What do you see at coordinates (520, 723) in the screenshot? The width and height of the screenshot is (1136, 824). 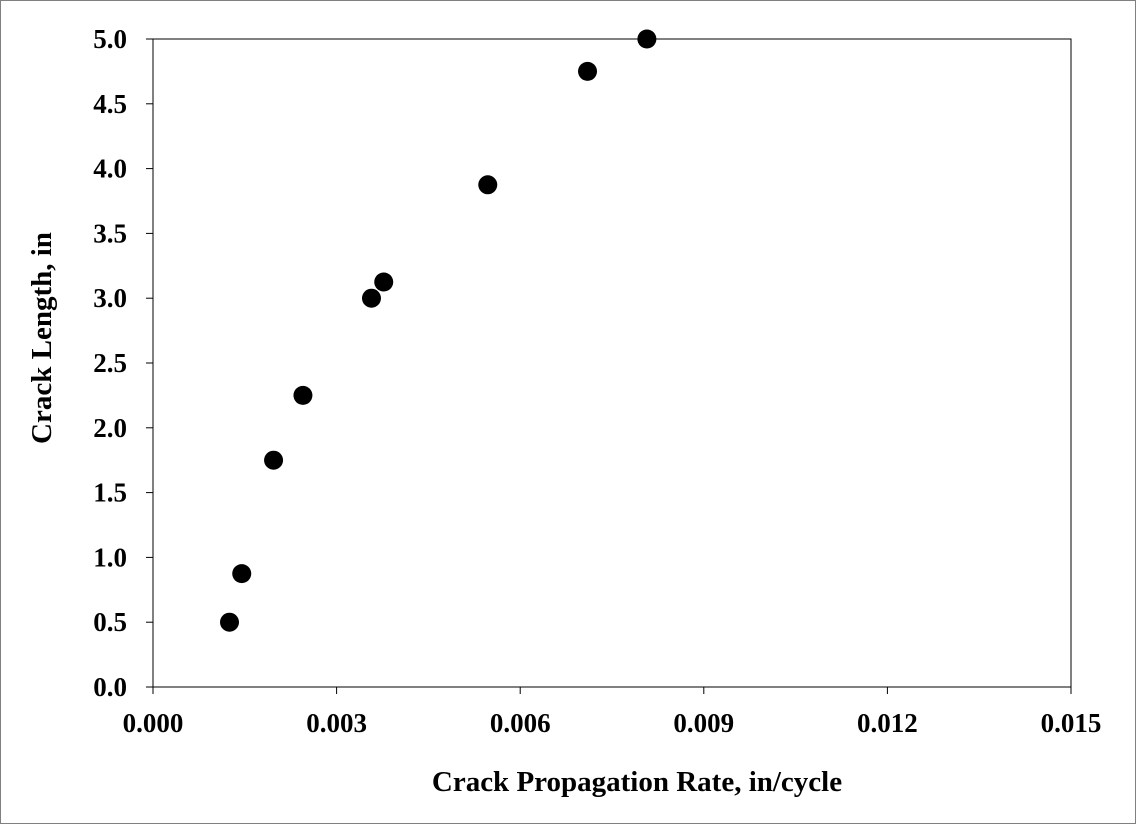 I see `x-tick-label: 0.006` at bounding box center [520, 723].